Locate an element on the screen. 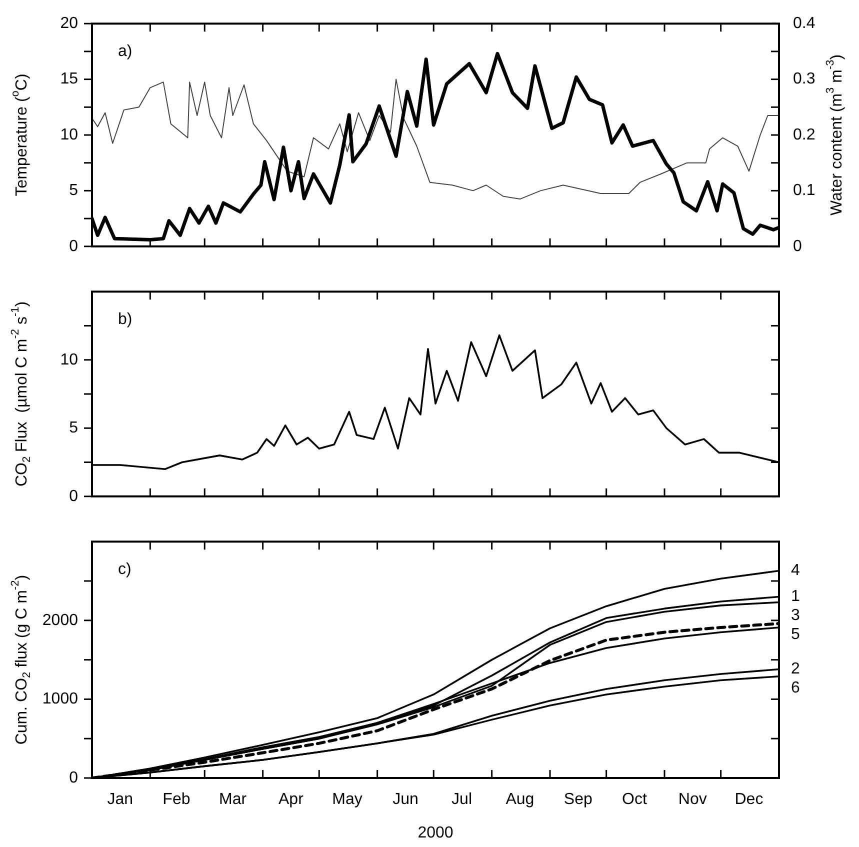 The width and height of the screenshot is (859, 847). x-tick-label: Apr is located at coordinates (291, 799).